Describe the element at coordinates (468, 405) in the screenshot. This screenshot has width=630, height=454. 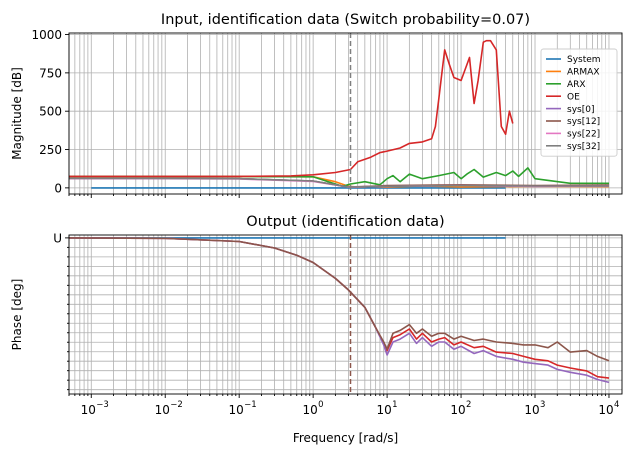
I see `phase-xtick-exponent: 2` at that location.